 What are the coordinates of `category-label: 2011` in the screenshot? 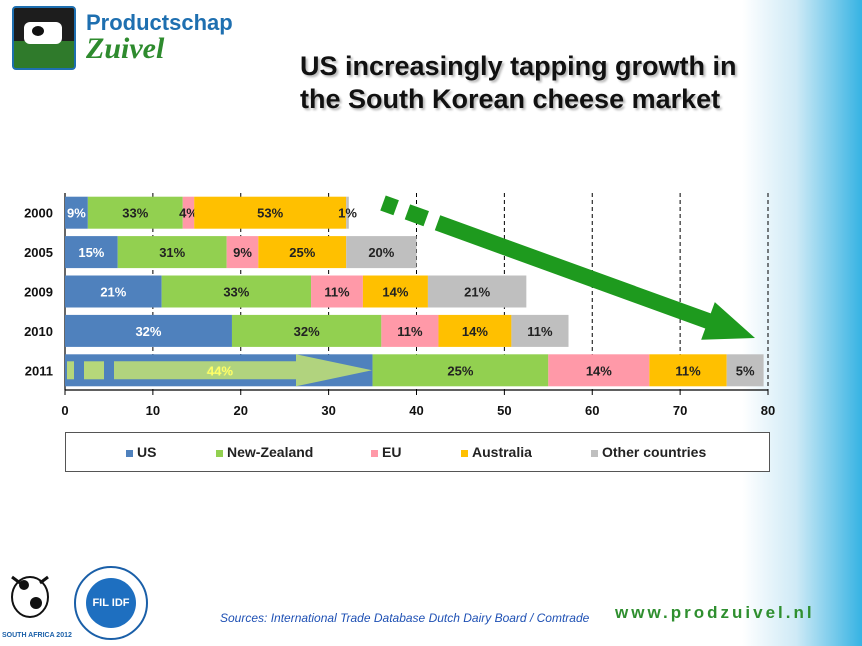 It's located at (39, 370).